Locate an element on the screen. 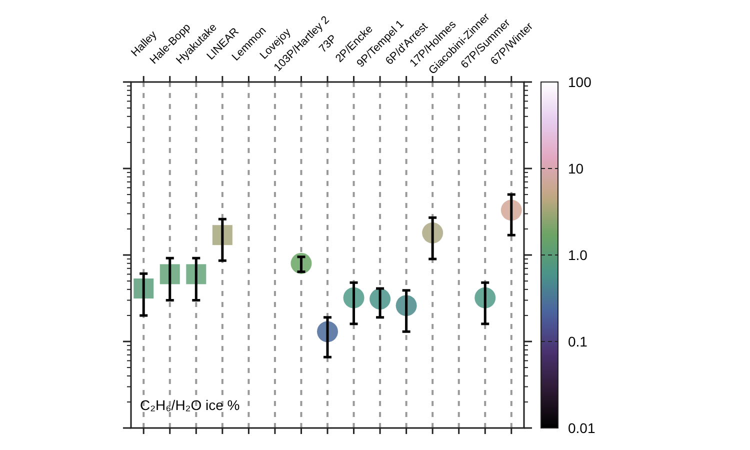  y-tick-label: 1.0 is located at coordinates (578, 254).